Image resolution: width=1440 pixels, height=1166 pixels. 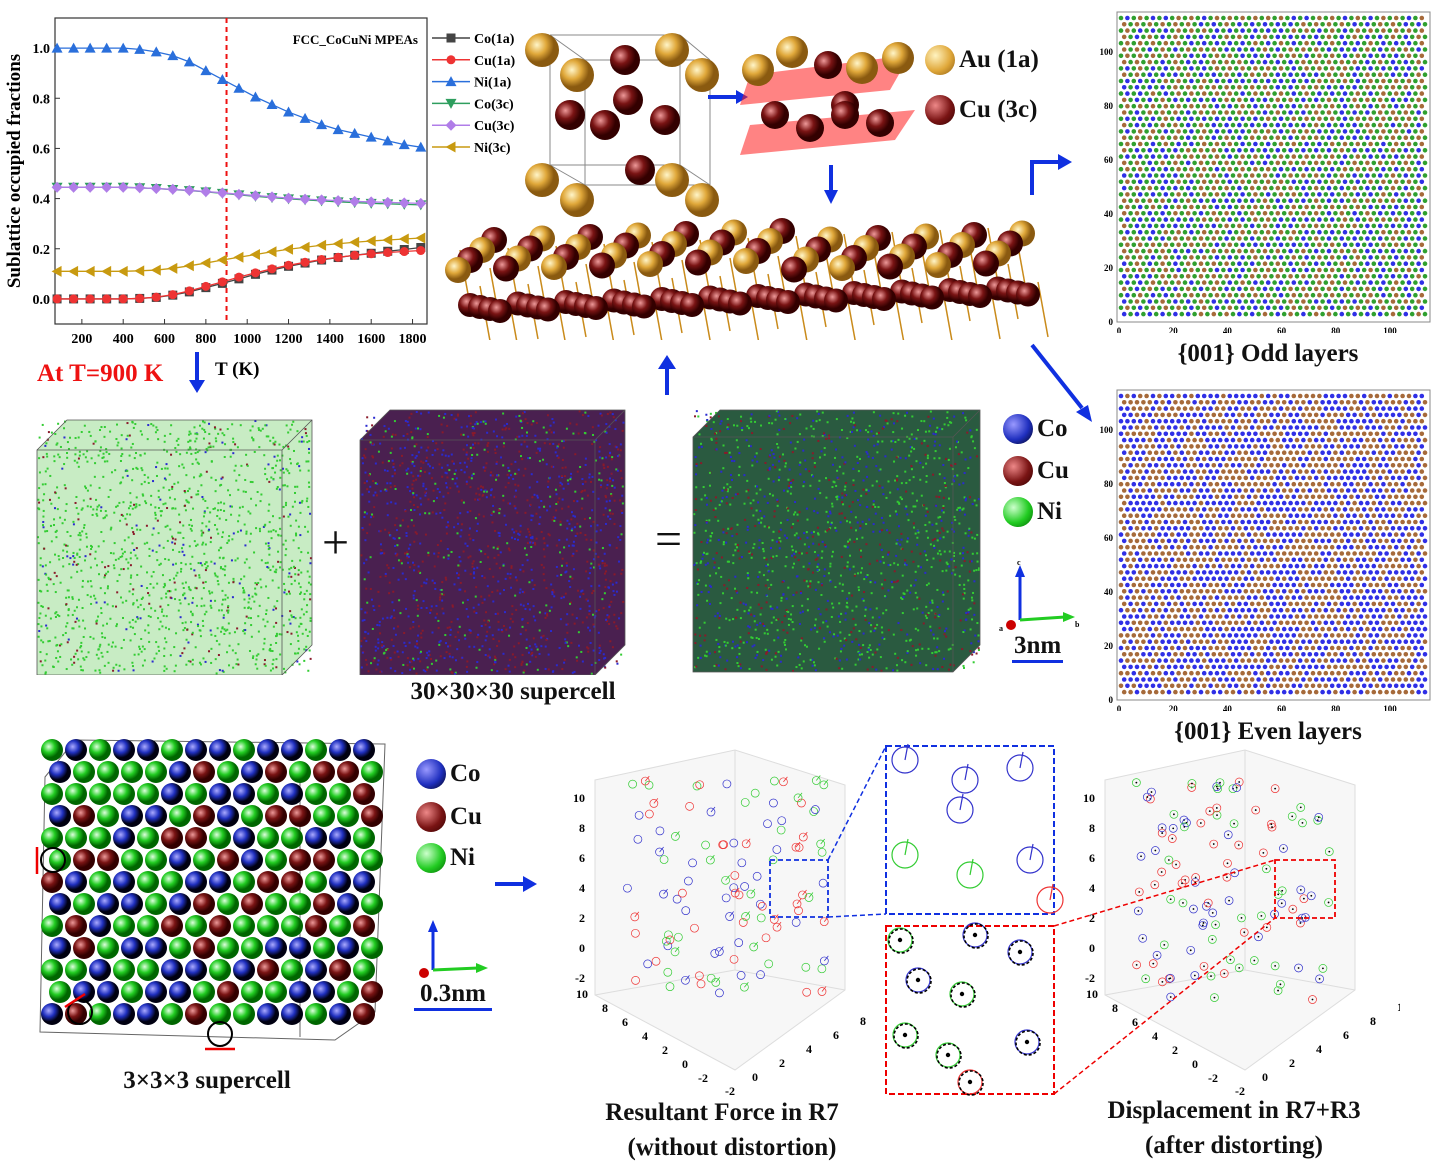 I want to click on marker-triangle-left, so click(x=337, y=244).